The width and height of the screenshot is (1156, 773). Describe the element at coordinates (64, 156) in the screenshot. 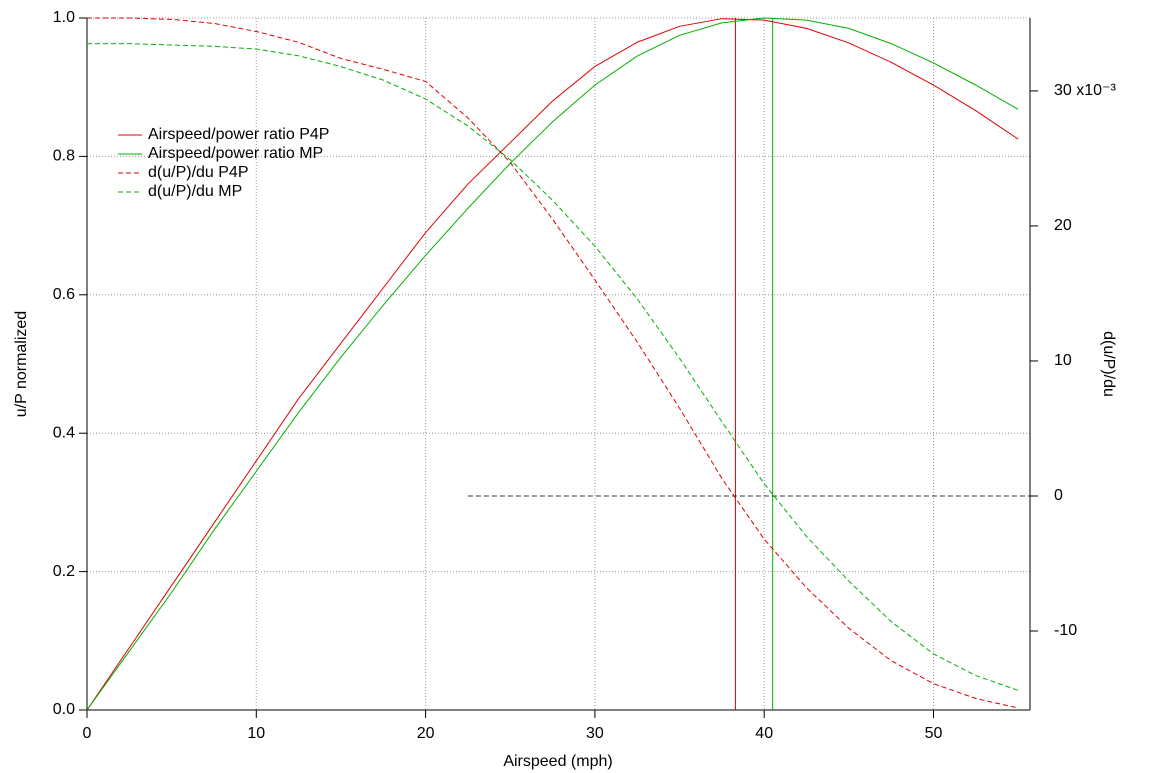

I see `y-tick-label: 0.8` at that location.